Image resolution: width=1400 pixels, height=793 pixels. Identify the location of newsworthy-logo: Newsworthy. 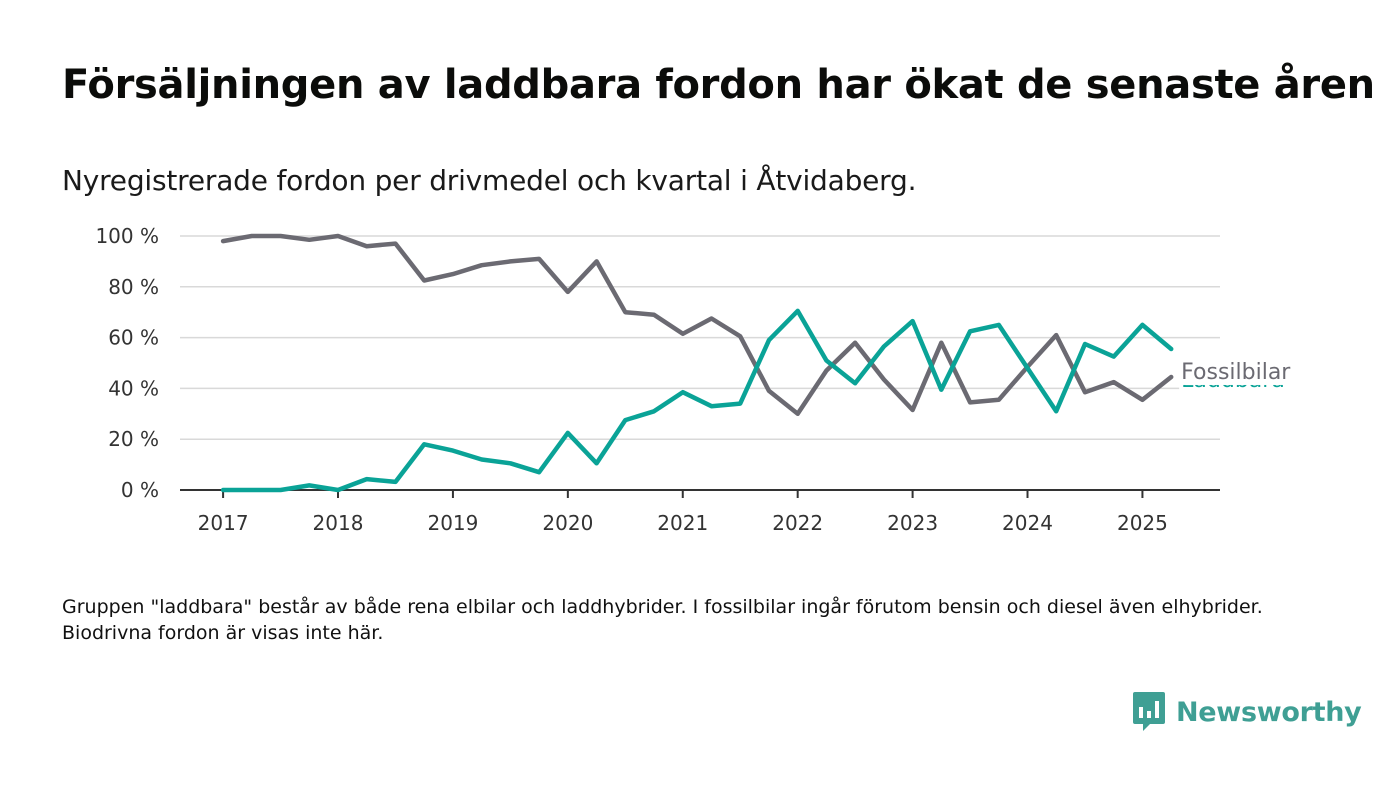
(1247, 712).